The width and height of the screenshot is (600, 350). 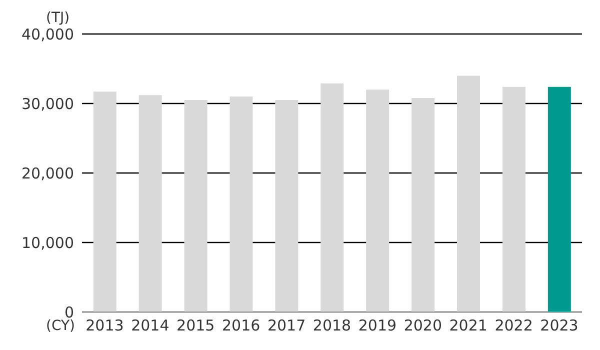 What do you see at coordinates (241, 325) in the screenshot?
I see `x-tick-label: 2016` at bounding box center [241, 325].